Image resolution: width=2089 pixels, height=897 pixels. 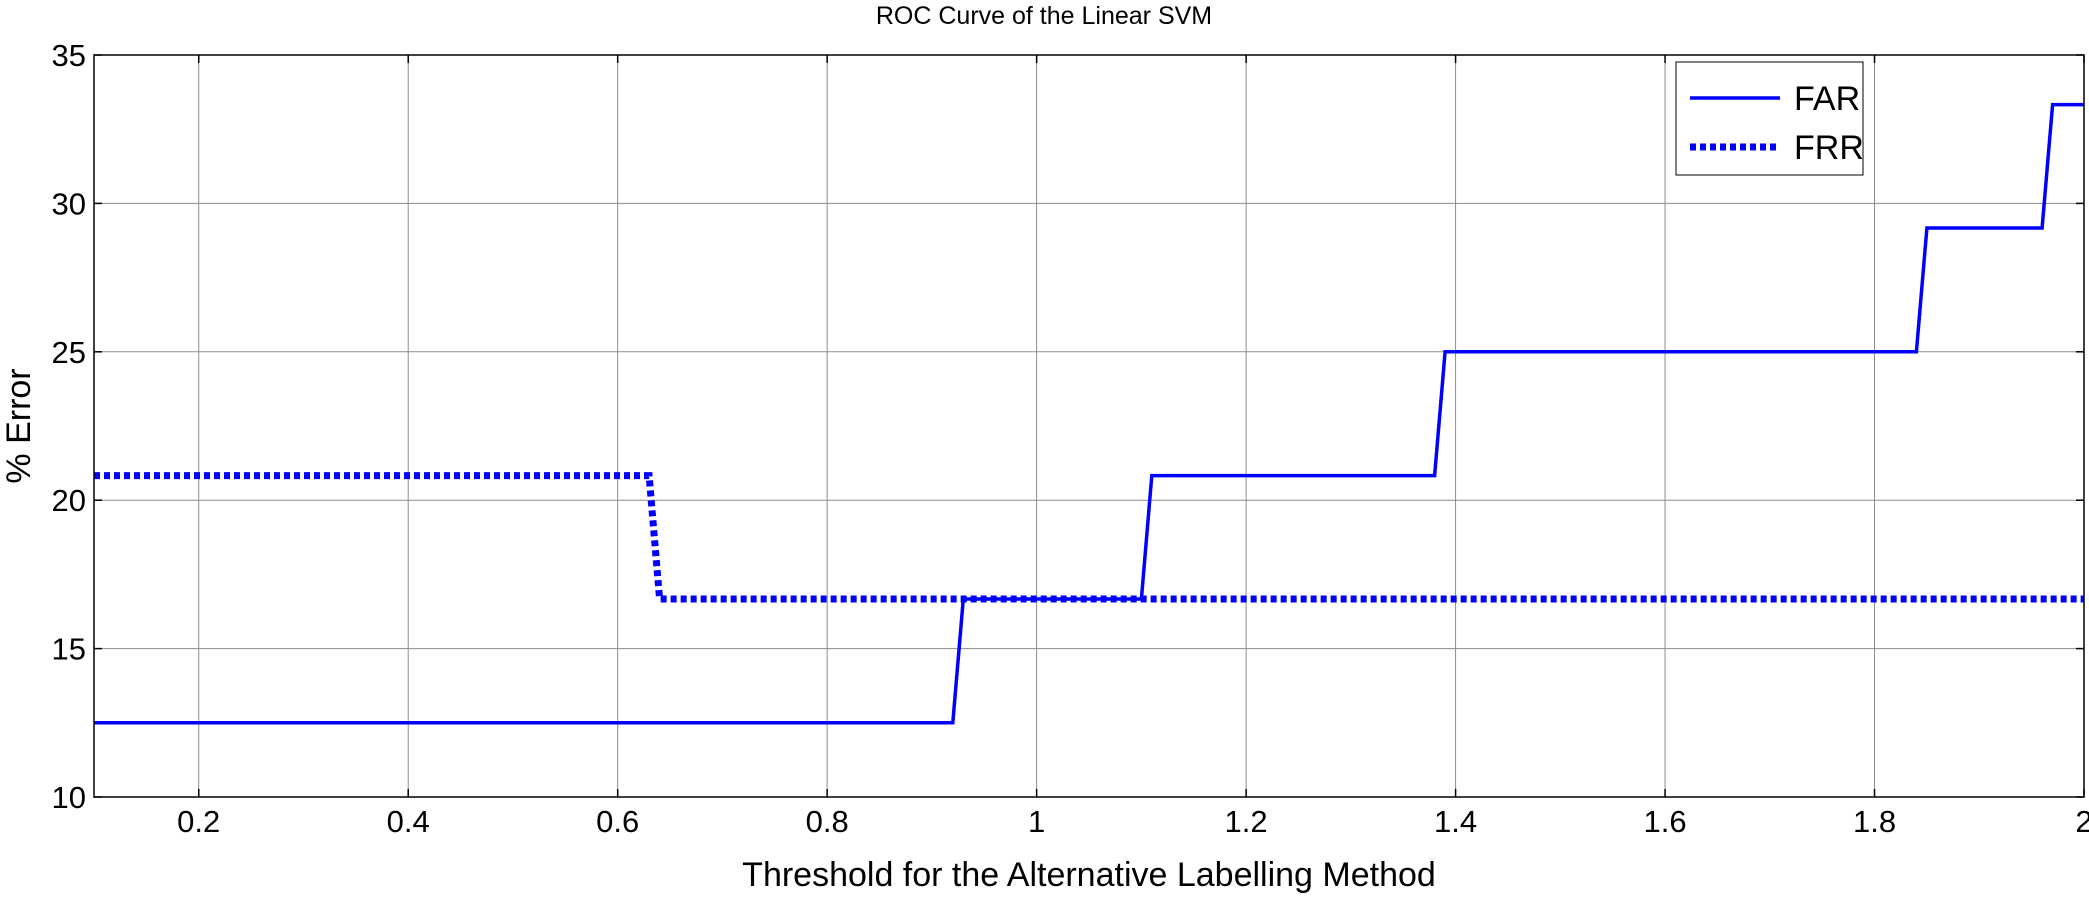 What do you see at coordinates (2082, 821) in the screenshot?
I see `x-tick-label: 2` at bounding box center [2082, 821].